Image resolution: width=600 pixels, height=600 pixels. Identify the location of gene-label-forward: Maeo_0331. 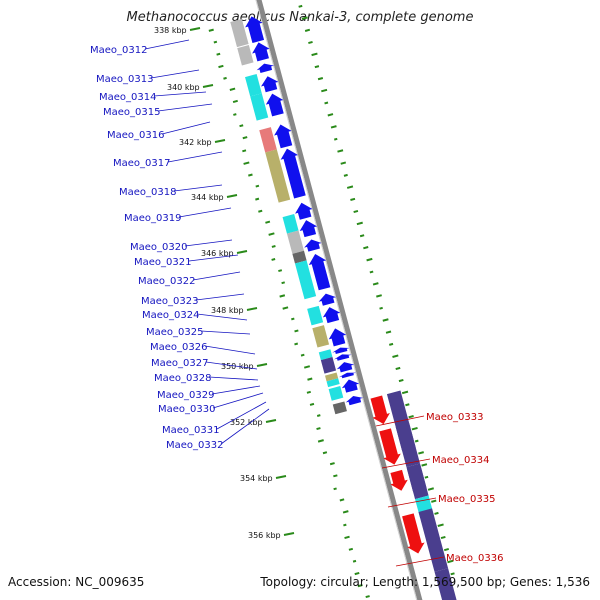
(190, 430).